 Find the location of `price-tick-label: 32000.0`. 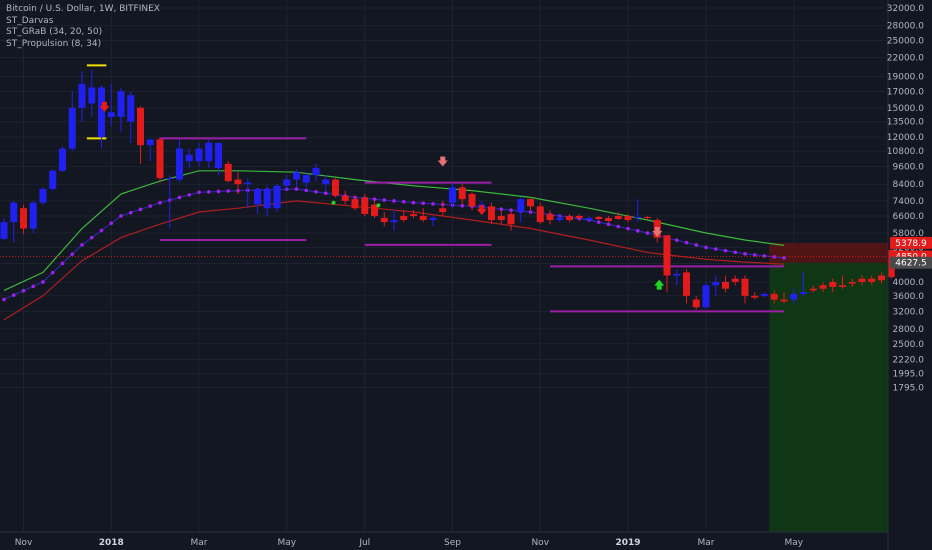

price-tick-label: 32000.0 is located at coordinates (905, 9).